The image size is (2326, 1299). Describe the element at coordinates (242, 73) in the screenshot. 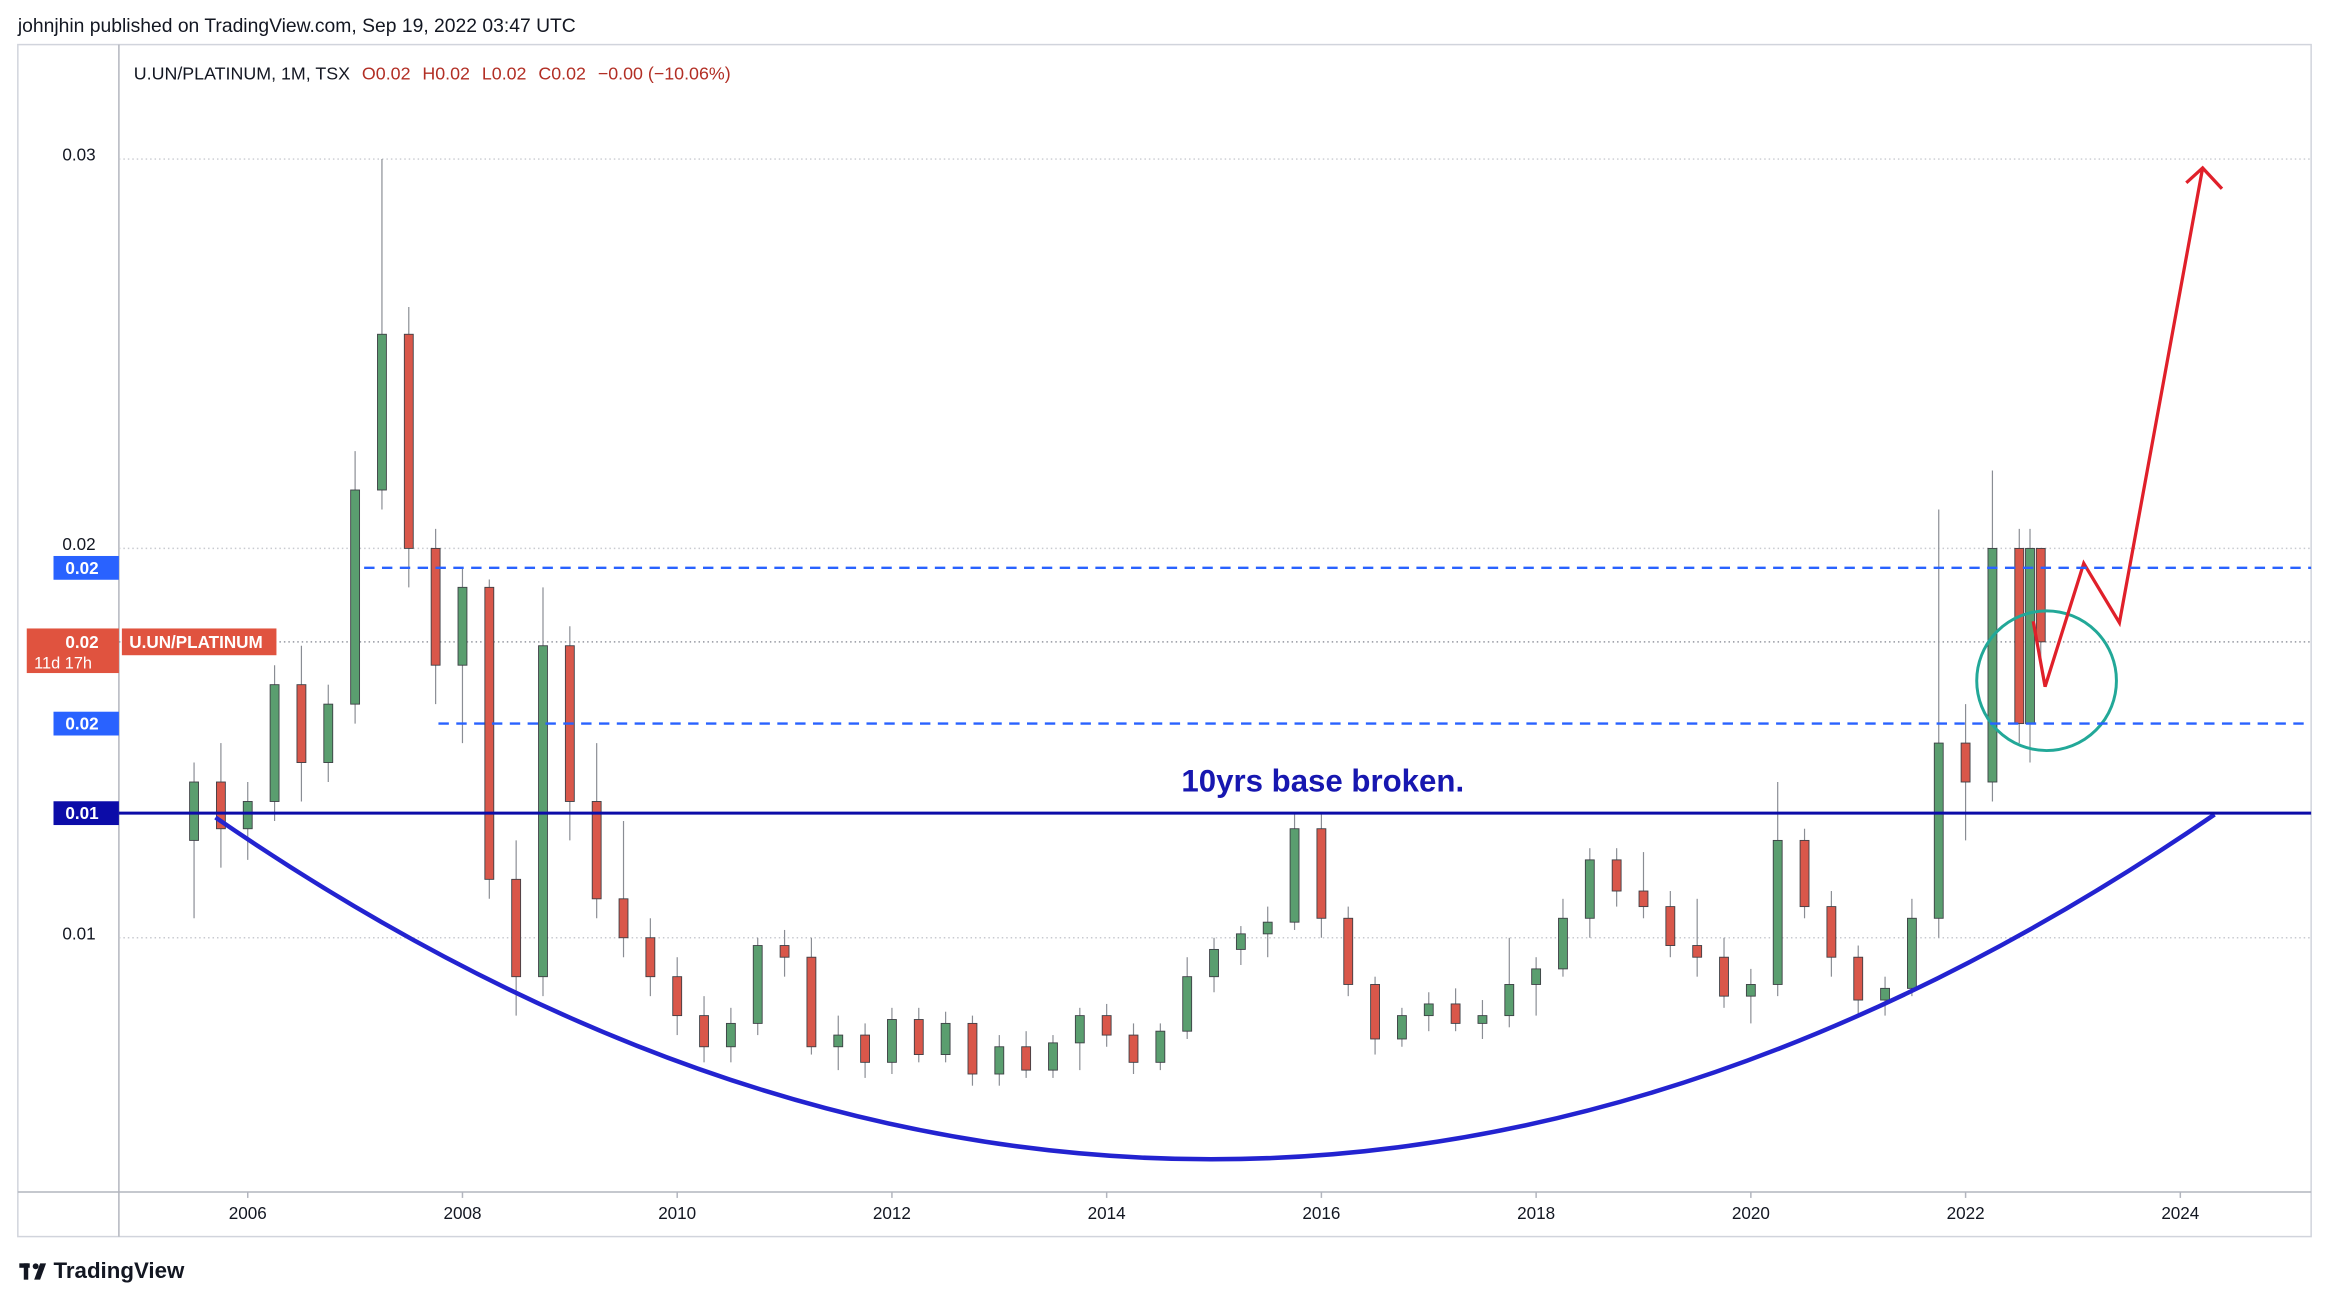

I see `symbol: U.UN/PLATINUM, 1M, TSX` at that location.